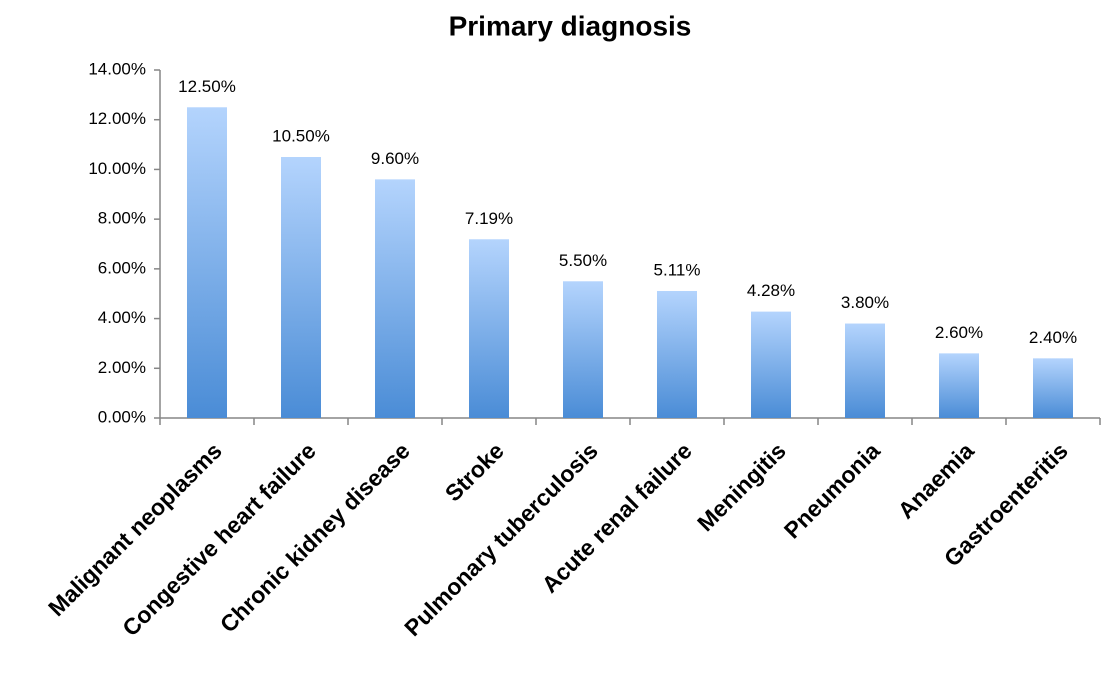 The height and width of the screenshot is (679, 1112). I want to click on y-tick-label: 4.00%, so click(122, 317).